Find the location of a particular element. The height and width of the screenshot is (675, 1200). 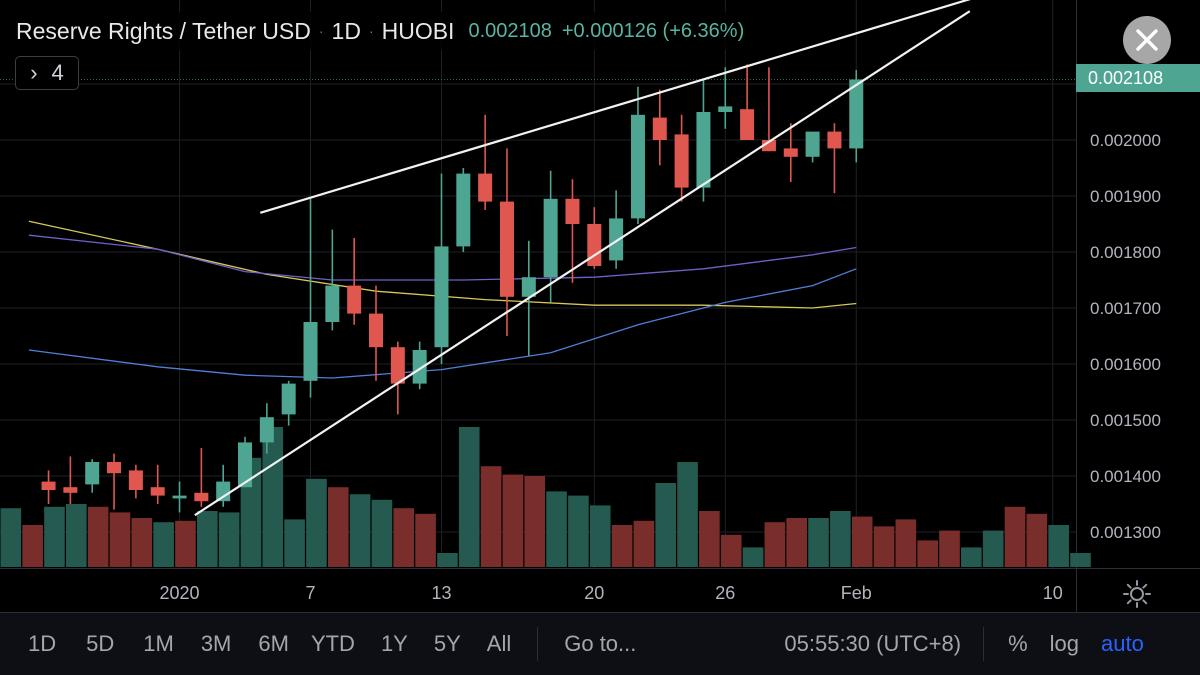

range-all-button: All is located at coordinates (499, 643).